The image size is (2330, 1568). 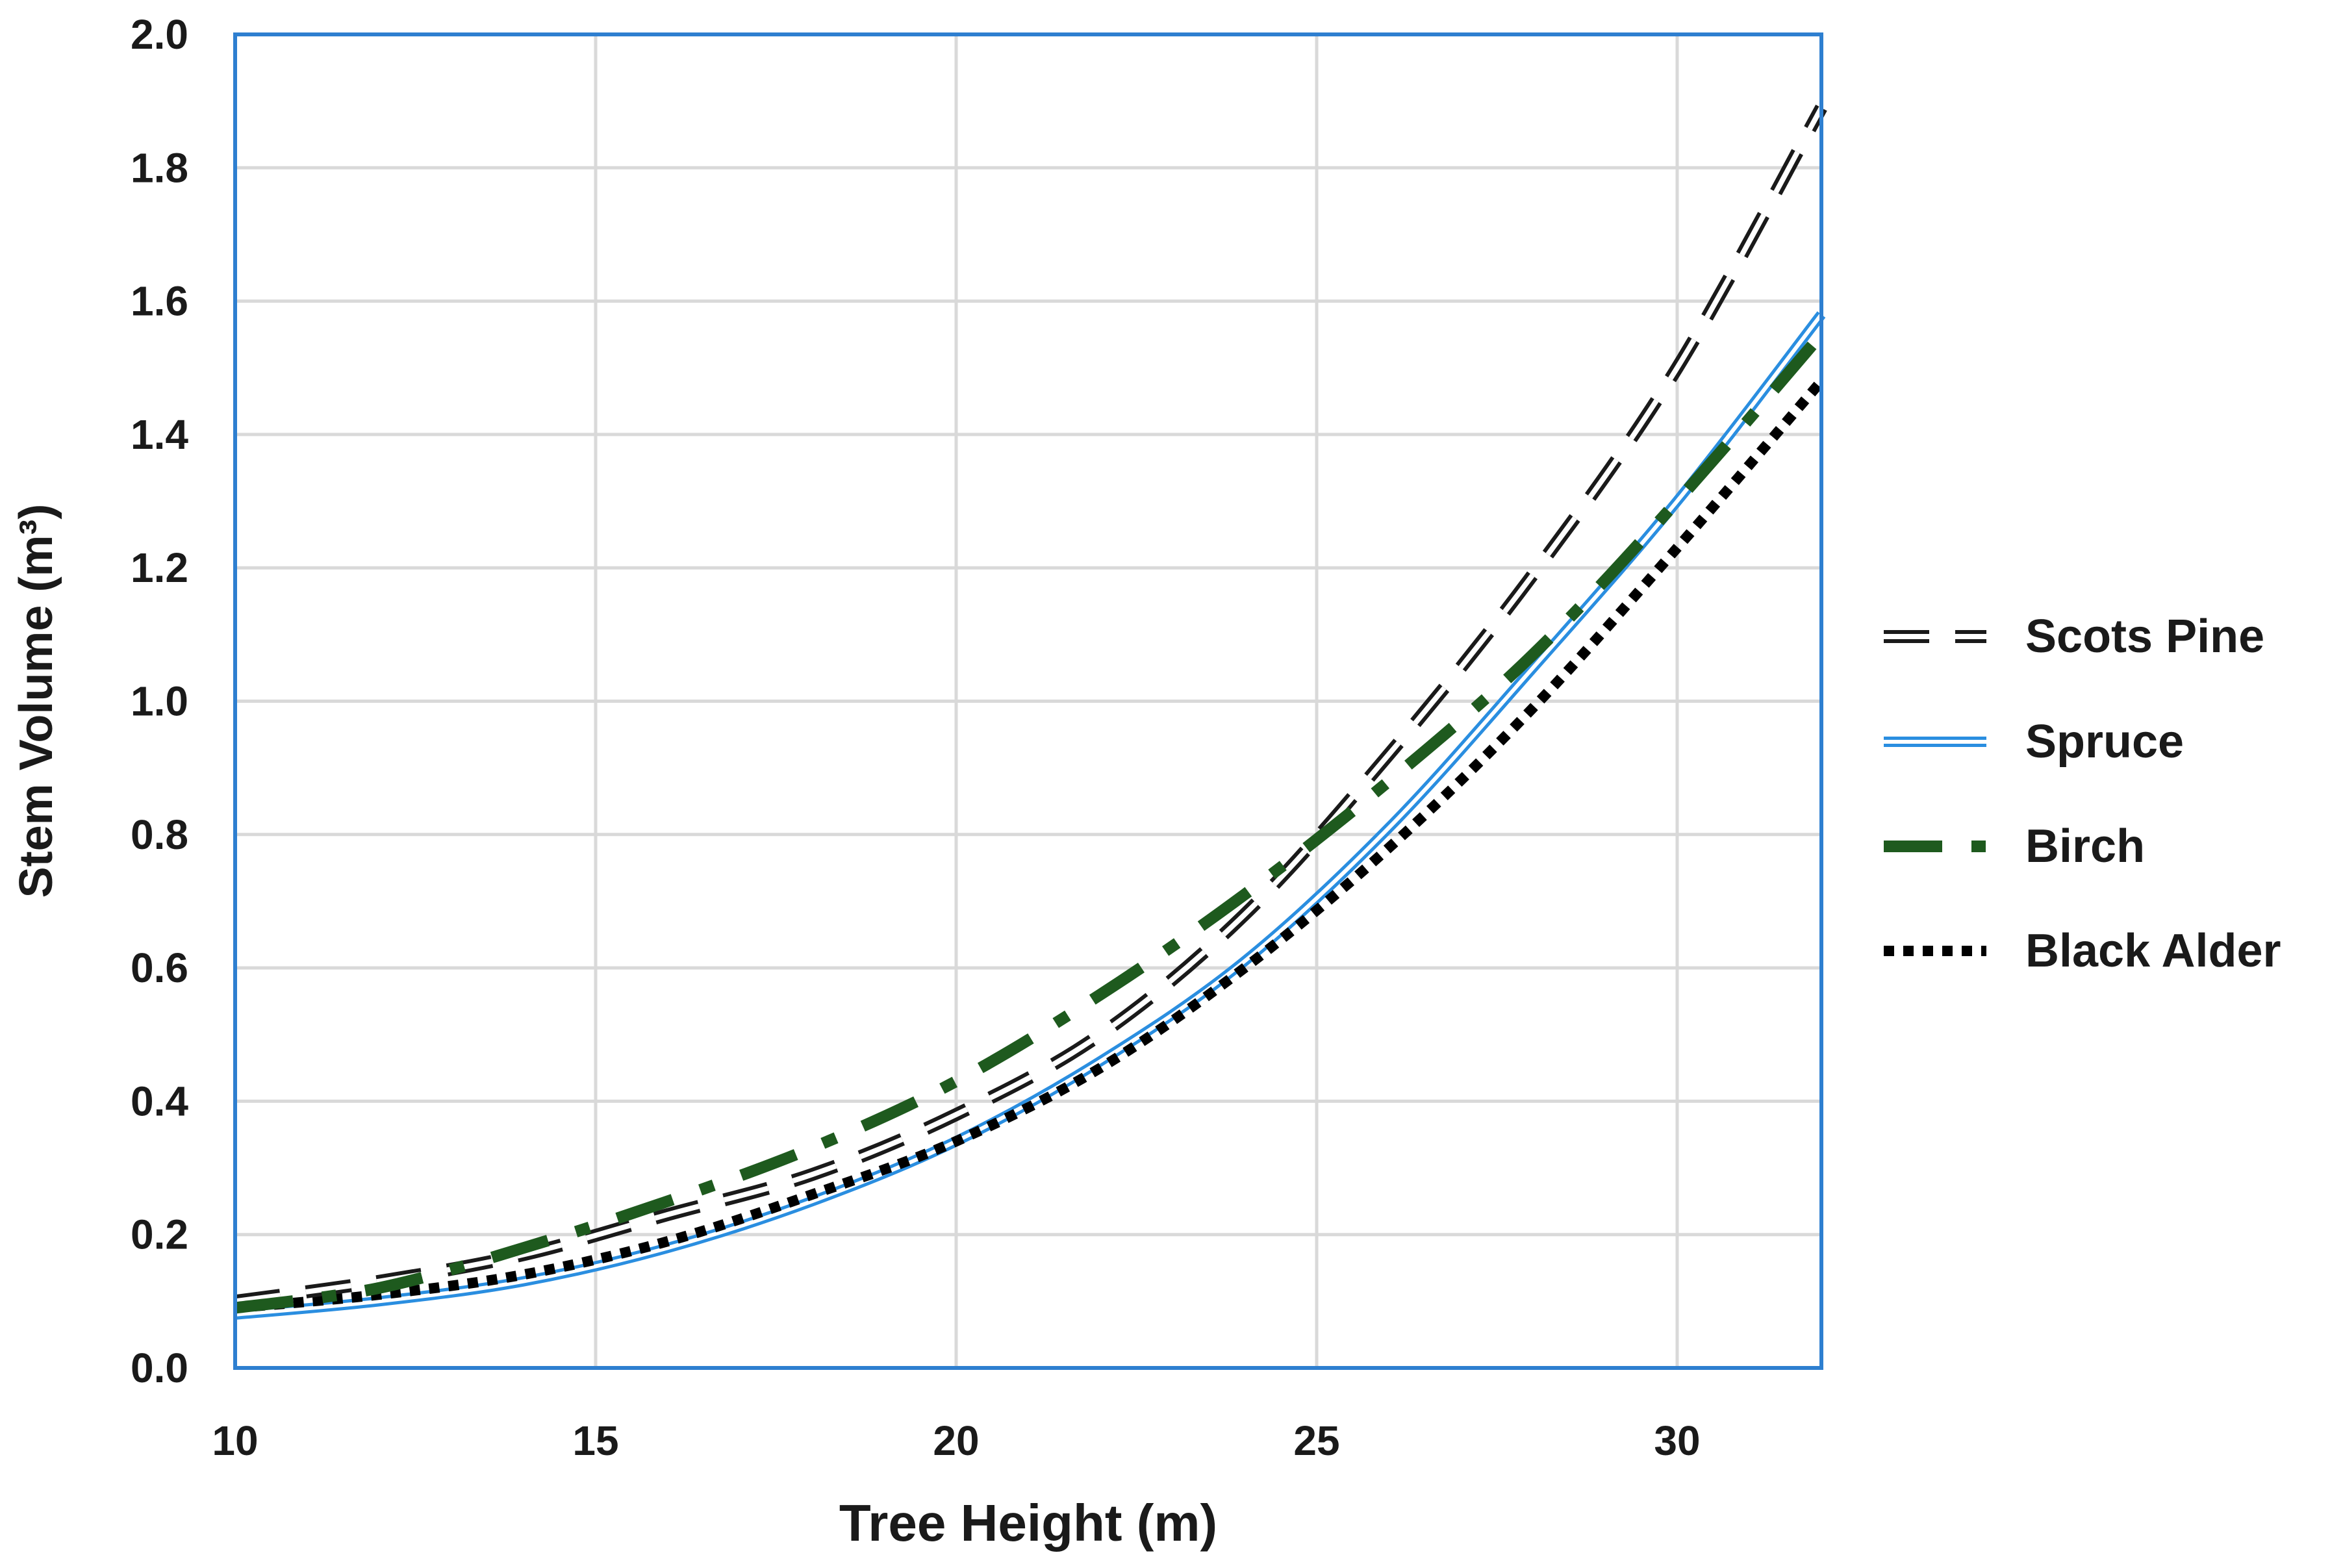 What do you see at coordinates (159, 967) in the screenshot?
I see `y-tick-label: 0.6` at bounding box center [159, 967].